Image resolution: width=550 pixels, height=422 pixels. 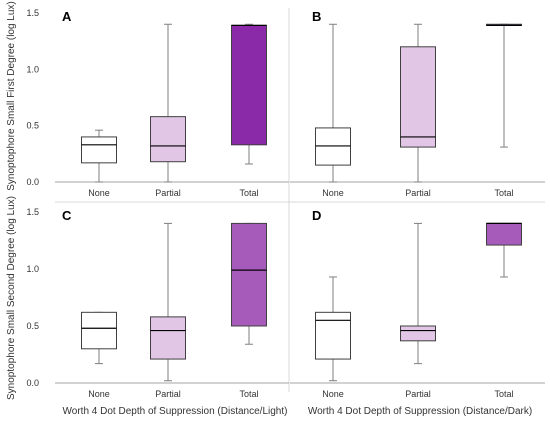 I want to click on panel-letter-C: C, so click(x=67, y=215).